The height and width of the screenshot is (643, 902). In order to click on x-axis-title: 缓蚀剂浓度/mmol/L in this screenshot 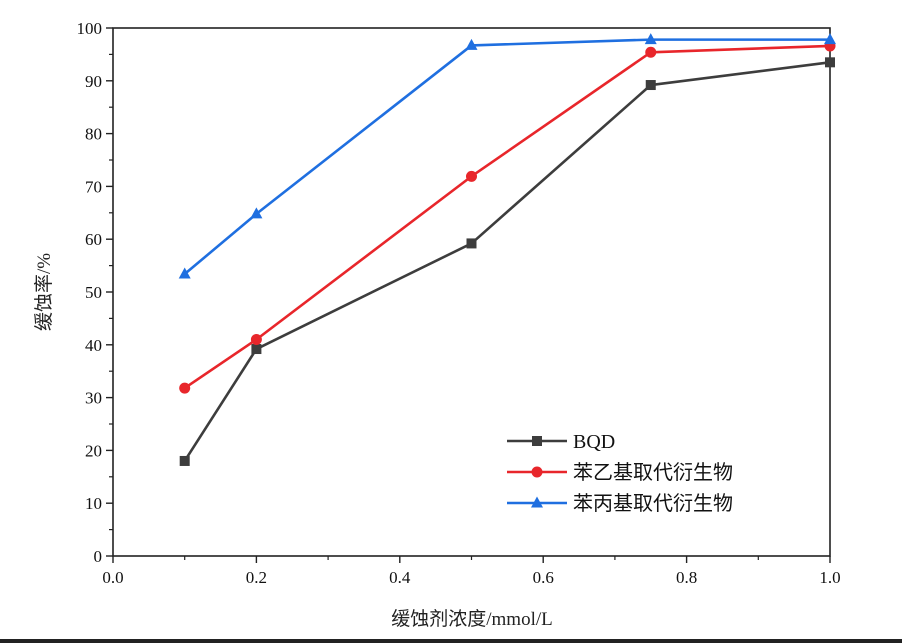, I will do `click(472, 619)`.